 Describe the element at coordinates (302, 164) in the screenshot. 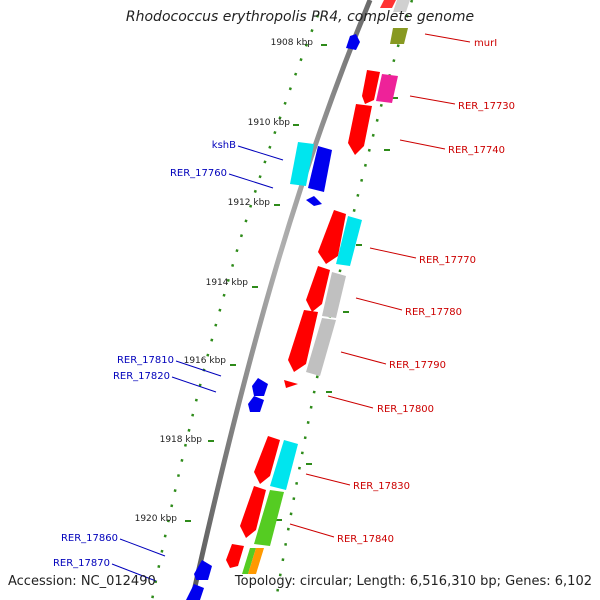

I see `gene-kshB` at that location.